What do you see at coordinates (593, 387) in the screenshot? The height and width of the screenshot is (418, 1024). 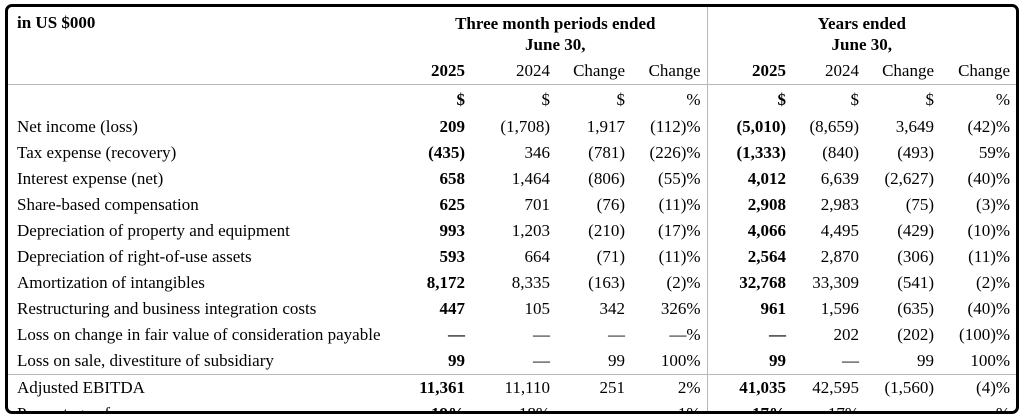 I see `cell-value: 251` at bounding box center [593, 387].